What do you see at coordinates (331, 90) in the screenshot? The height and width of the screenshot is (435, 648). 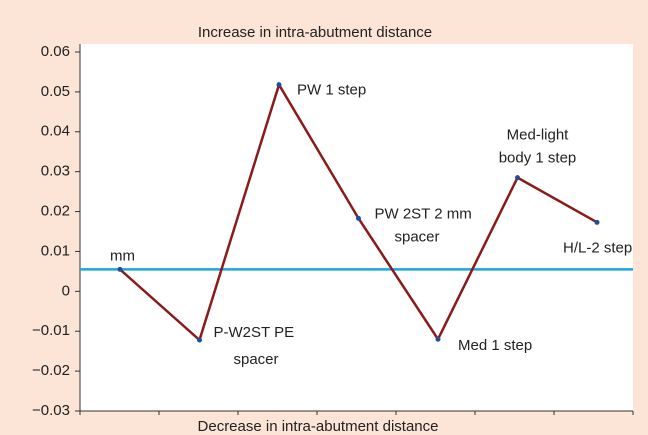 I see `point-label: PW 1 step` at bounding box center [331, 90].